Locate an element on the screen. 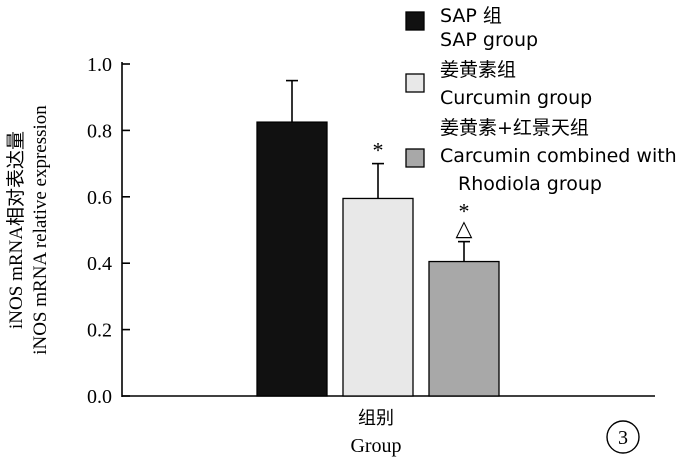  significance-marker: * is located at coordinates (378, 150).